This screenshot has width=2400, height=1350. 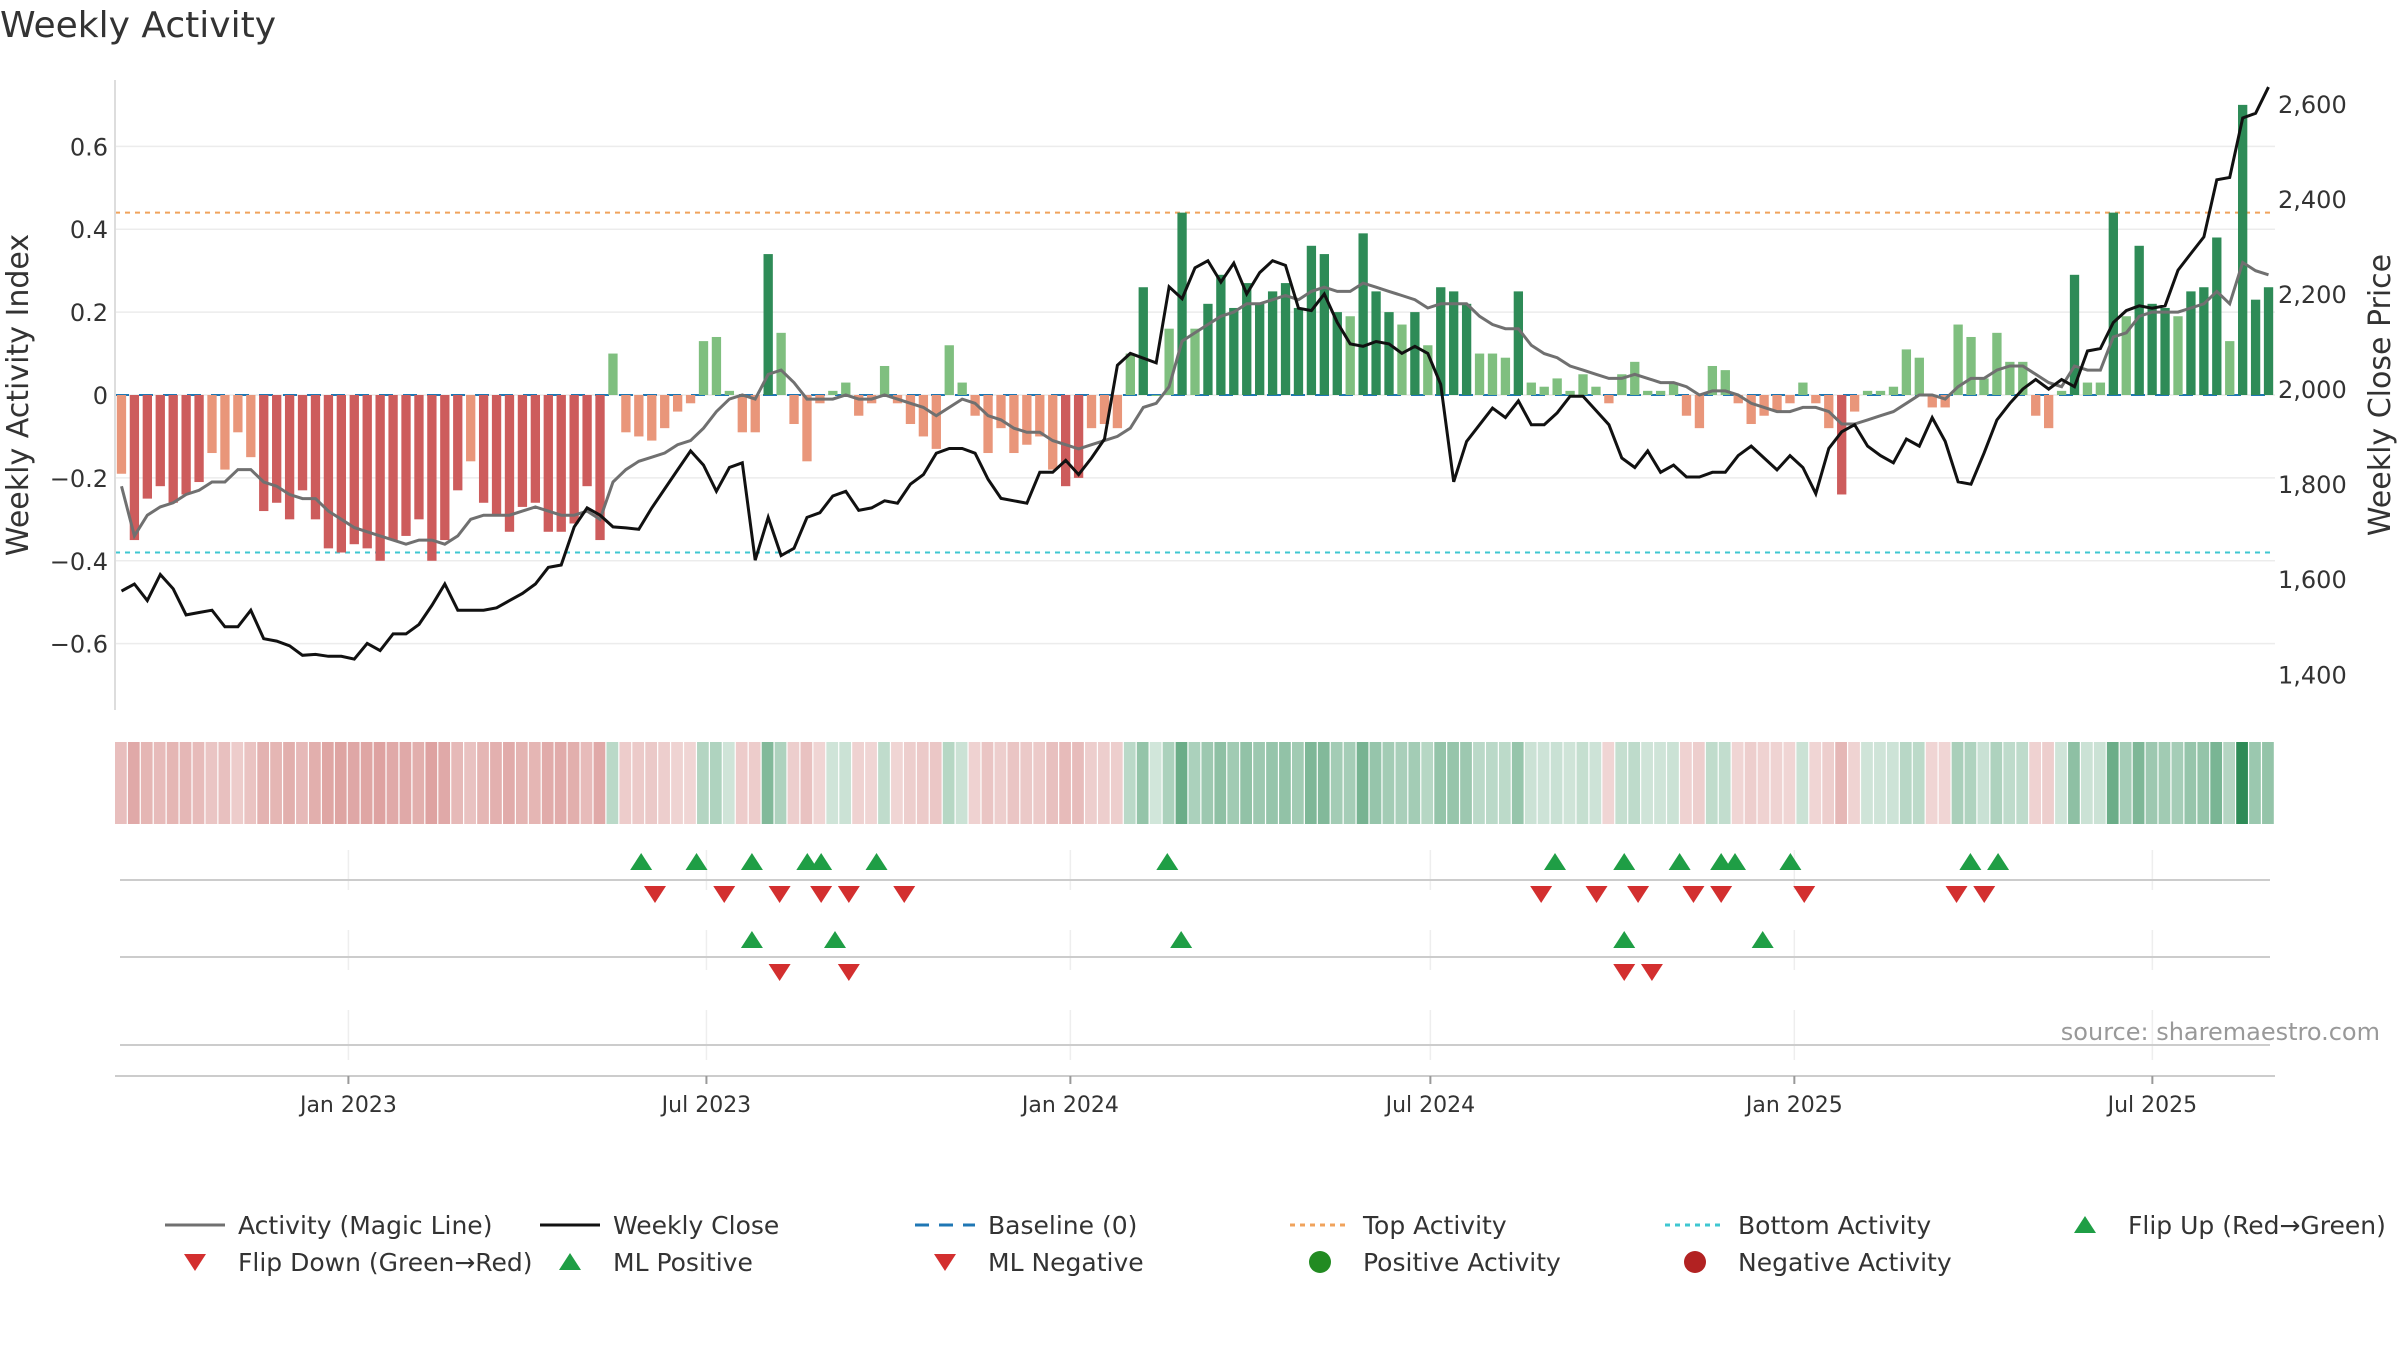 What do you see at coordinates (683, 1262) in the screenshot?
I see `legend-label: ML Positive` at bounding box center [683, 1262].